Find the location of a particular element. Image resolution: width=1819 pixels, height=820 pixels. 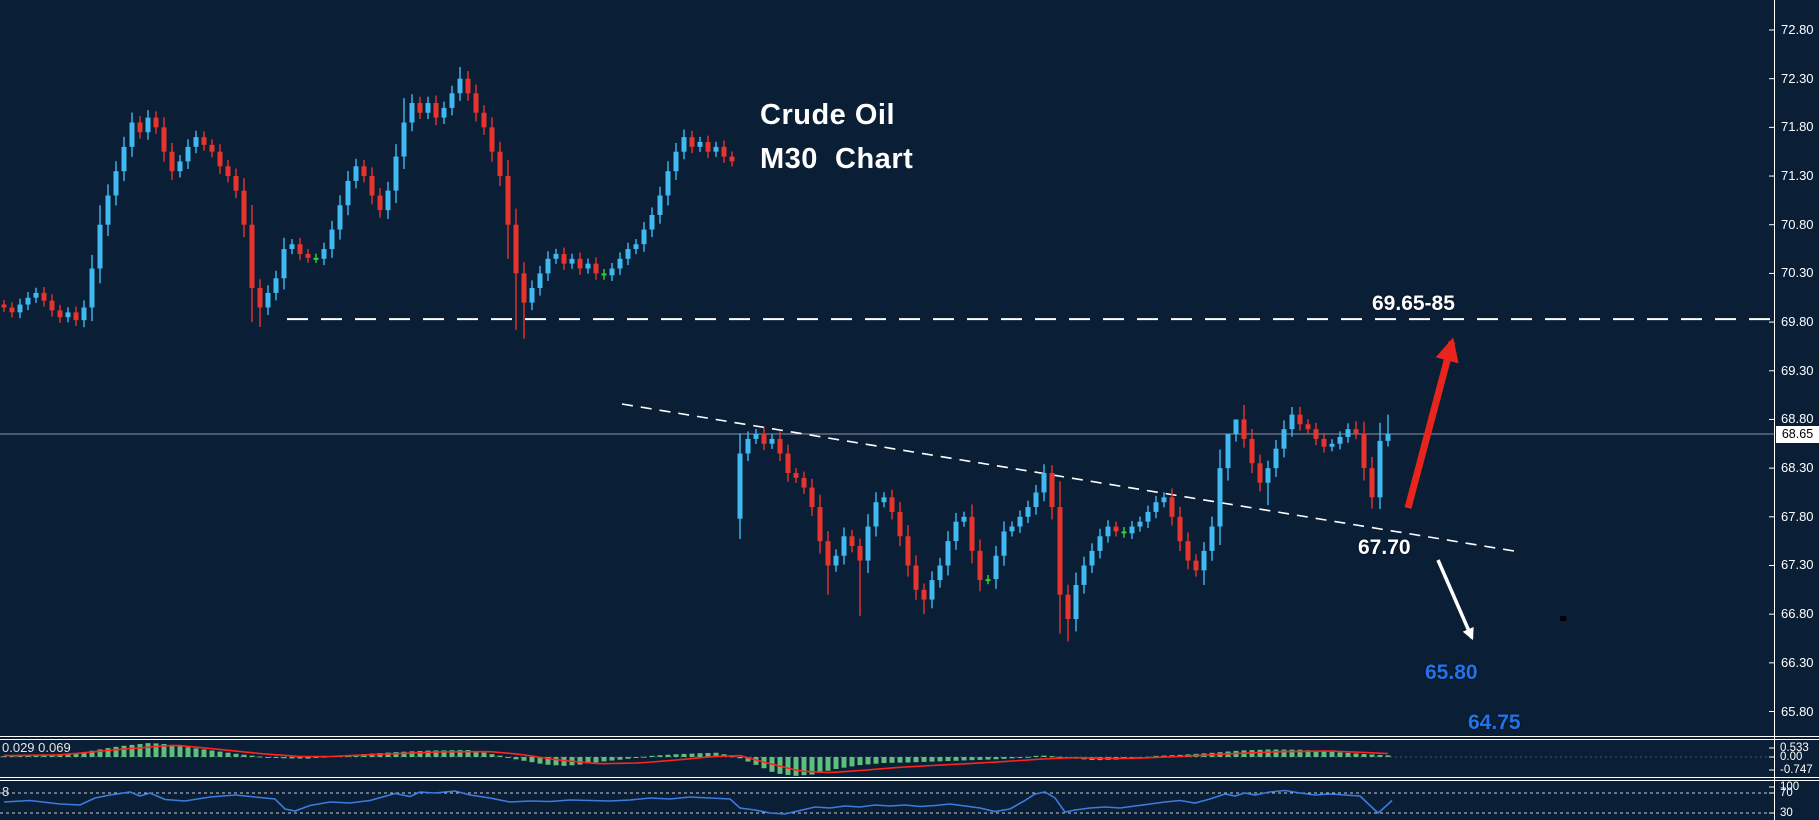

macd-current-values: 0.029 0.069 is located at coordinates (36, 747).